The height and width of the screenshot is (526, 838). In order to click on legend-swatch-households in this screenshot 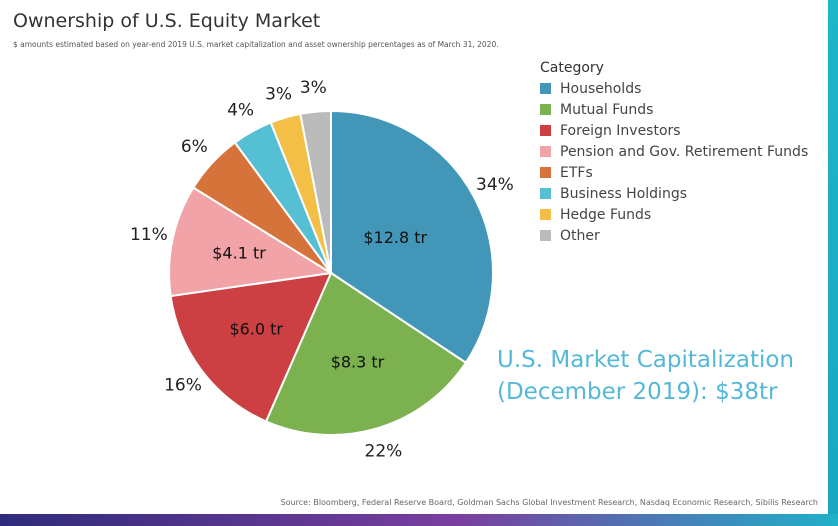, I will do `click(545, 88)`.